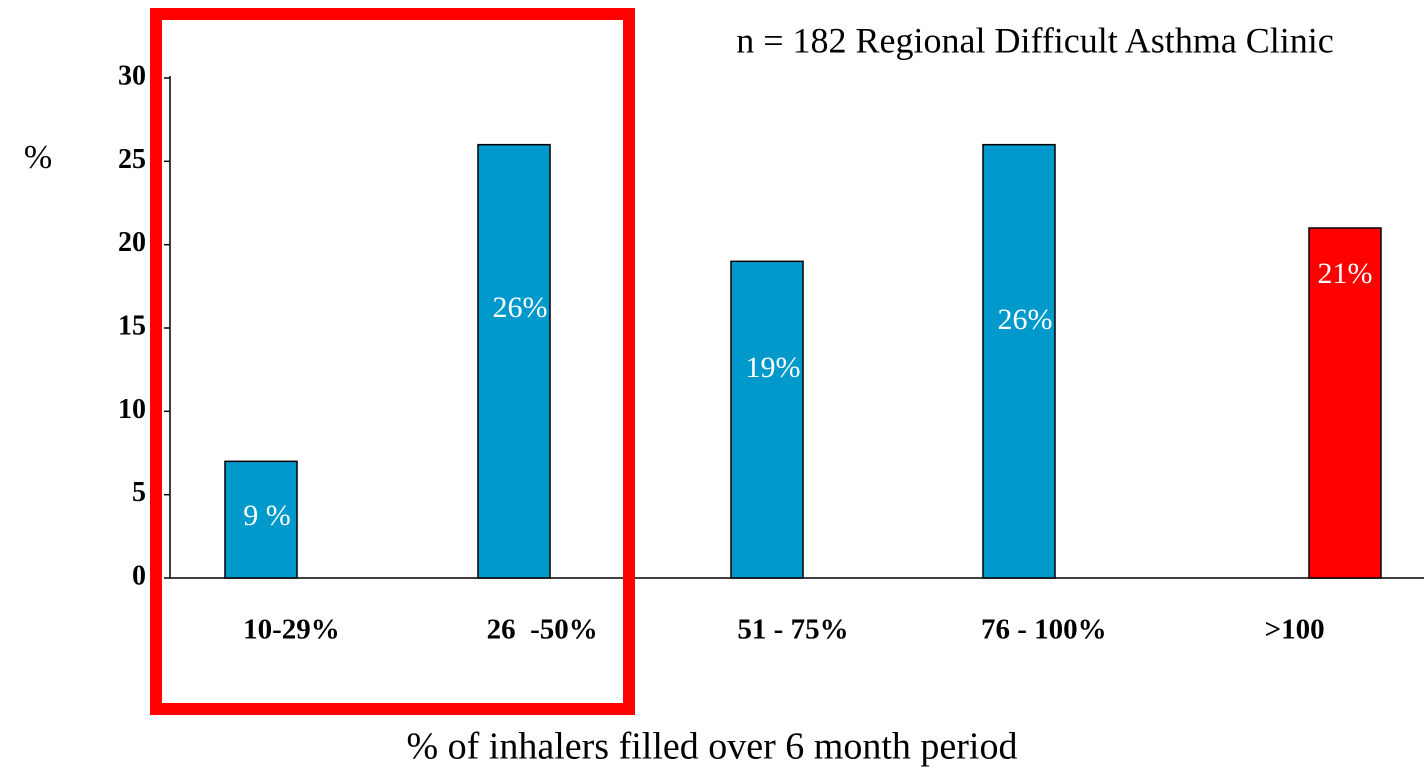 The height and width of the screenshot is (774, 1424). I want to click on y-tick-label: 25, so click(132, 159).